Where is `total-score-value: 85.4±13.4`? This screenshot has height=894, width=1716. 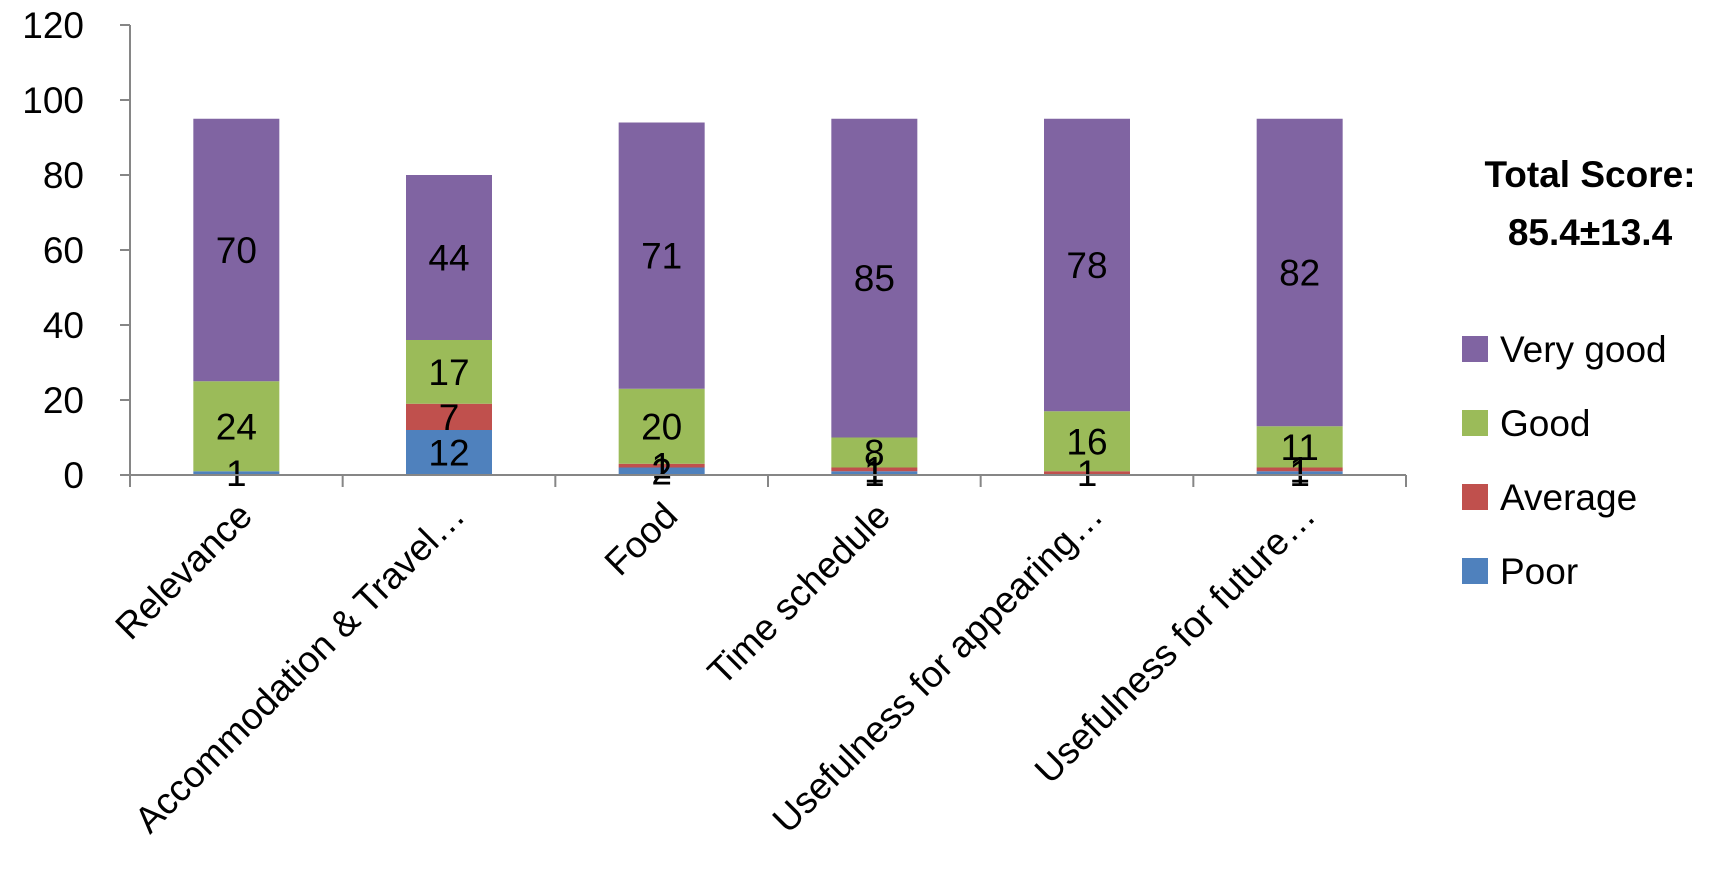 total-score-value: 85.4±13.4 is located at coordinates (1590, 232).